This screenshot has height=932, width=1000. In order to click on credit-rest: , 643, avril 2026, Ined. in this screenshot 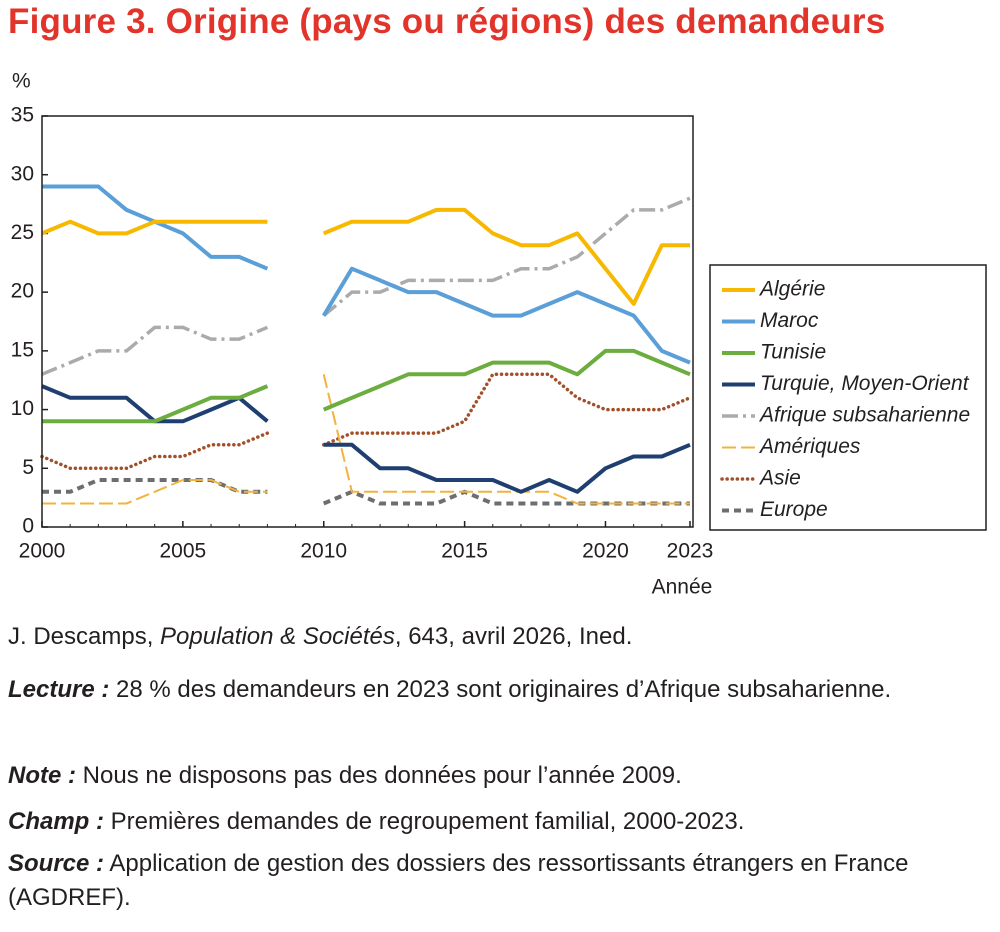, I will do `click(513, 636)`.